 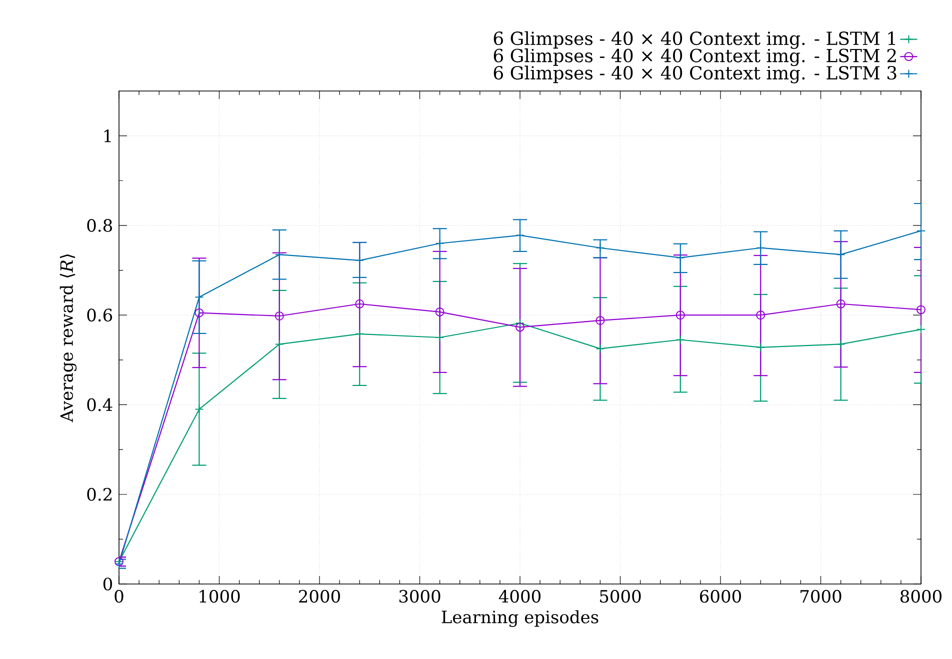 I want to click on y-tick-label: 0, so click(x=107, y=584).